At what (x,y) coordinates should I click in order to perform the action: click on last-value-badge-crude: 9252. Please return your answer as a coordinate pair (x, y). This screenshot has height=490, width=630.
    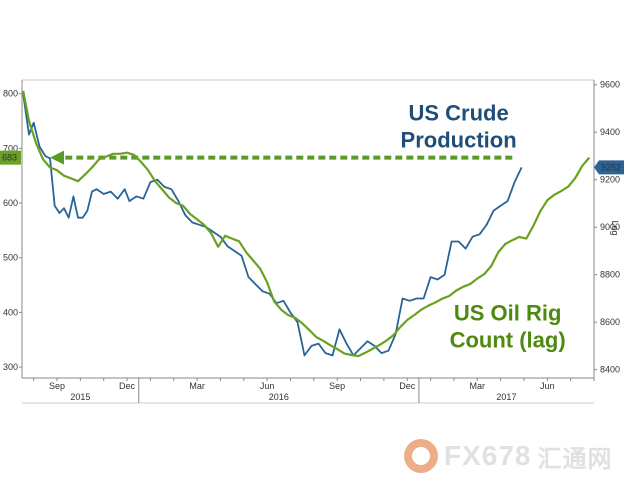
    Looking at the image, I should click on (609, 167).